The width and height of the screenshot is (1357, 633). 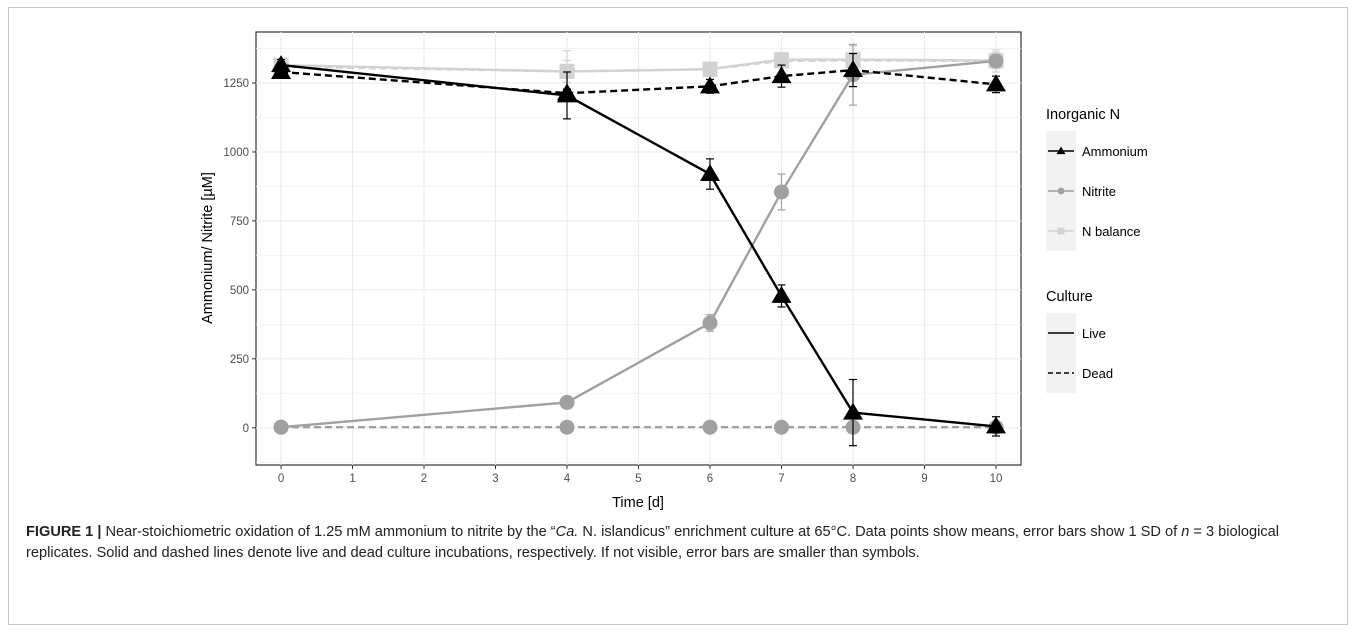 What do you see at coordinates (781, 479) in the screenshot?
I see `x-tick-label: 7` at bounding box center [781, 479].